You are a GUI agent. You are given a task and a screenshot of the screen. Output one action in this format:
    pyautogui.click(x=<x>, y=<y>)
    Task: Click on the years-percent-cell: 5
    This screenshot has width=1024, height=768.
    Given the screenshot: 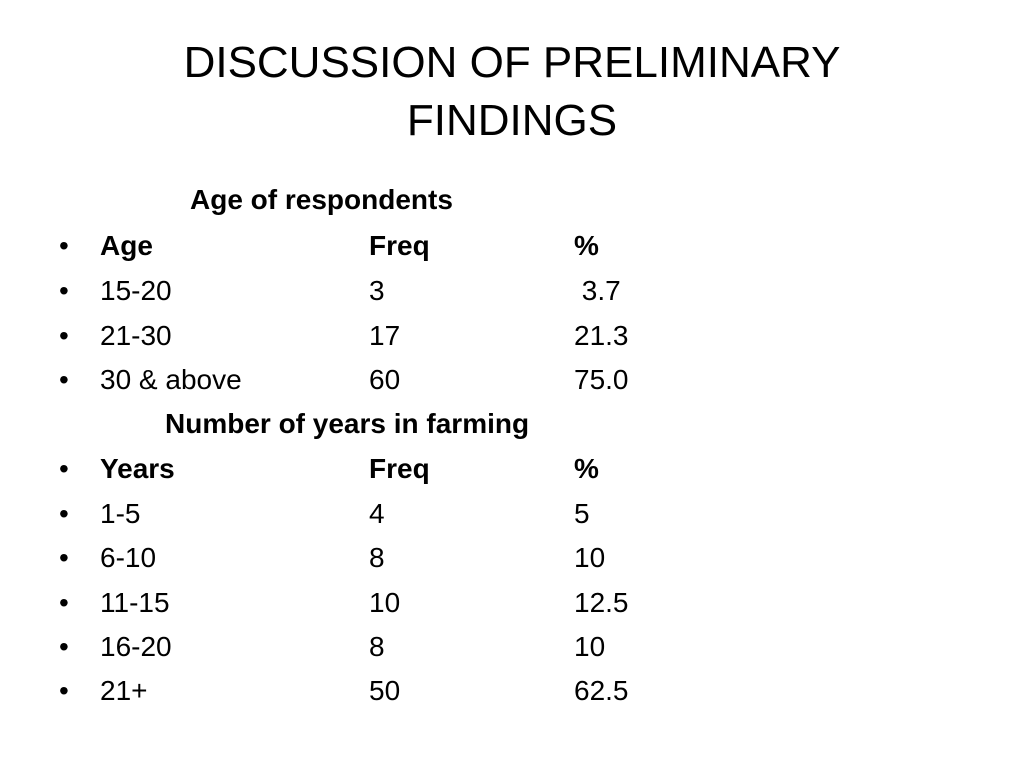 What is the action you would take?
    pyautogui.click(x=582, y=513)
    